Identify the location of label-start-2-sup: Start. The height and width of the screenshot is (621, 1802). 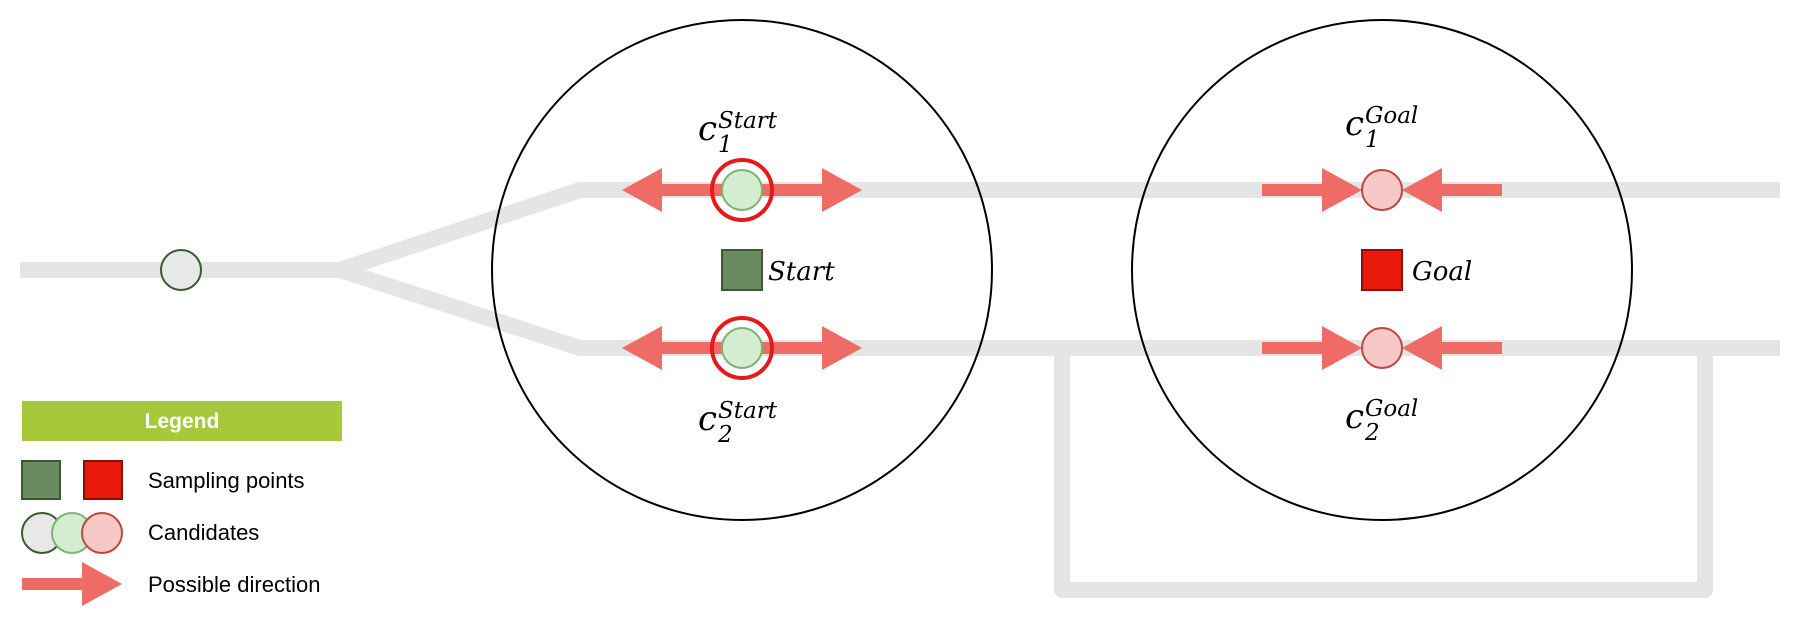
(748, 411).